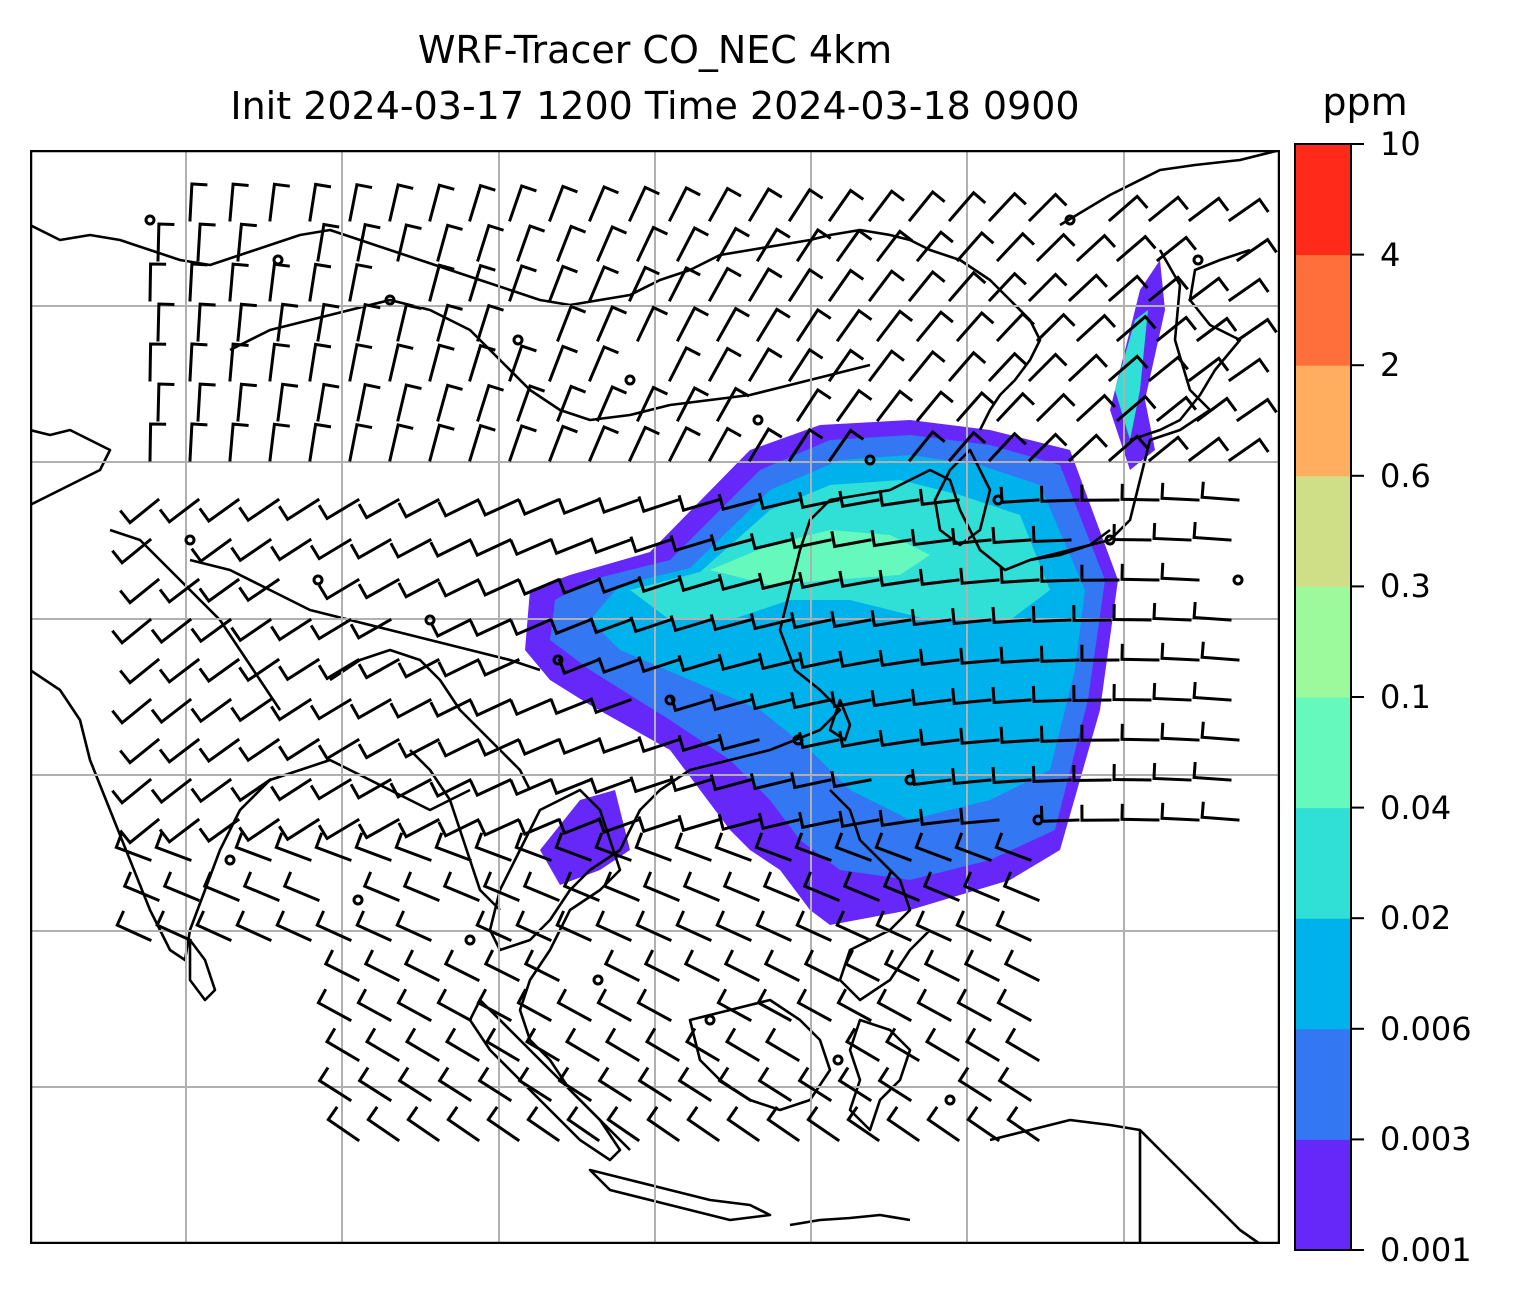  Describe the element at coordinates (550, 360) in the screenshot. I see `border-mongolia-south` at that location.